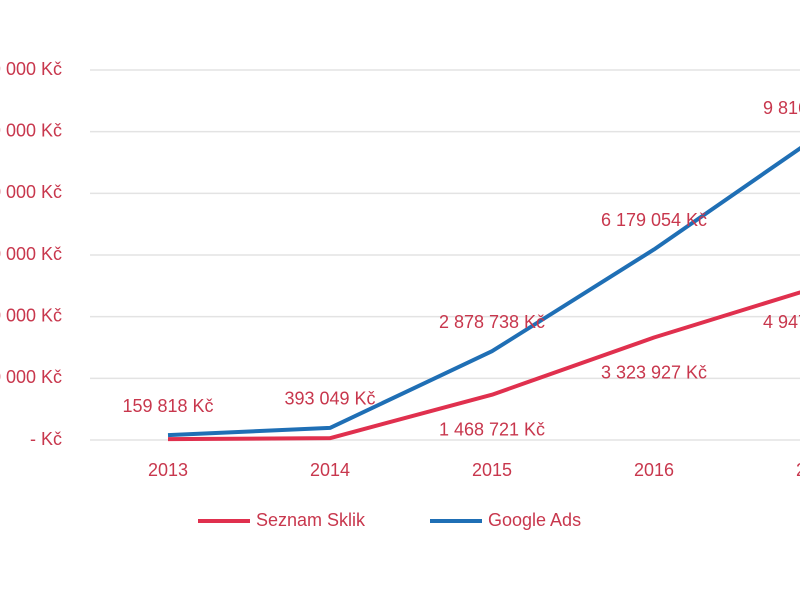 Image resolution: width=800 pixels, height=600 pixels. What do you see at coordinates (492, 429) in the screenshot?
I see `data-label: 1 468 721 Kč` at bounding box center [492, 429].